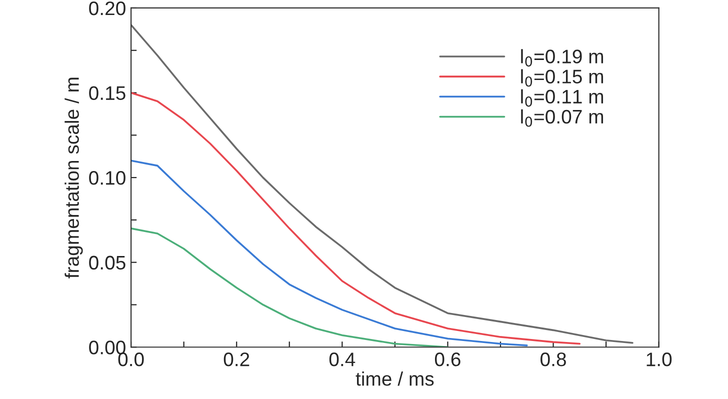 Image resolution: width=728 pixels, height=399 pixels. What do you see at coordinates (73, 178) in the screenshot?
I see `y-axis-title: fragmentation scale / m` at bounding box center [73, 178].